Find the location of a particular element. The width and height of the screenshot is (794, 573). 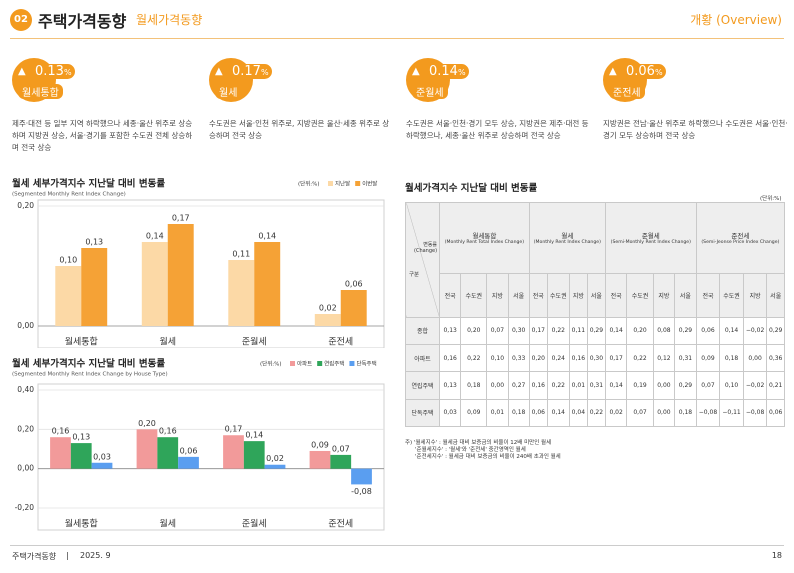

x-tick-label: 월세 is located at coordinates (167, 342).